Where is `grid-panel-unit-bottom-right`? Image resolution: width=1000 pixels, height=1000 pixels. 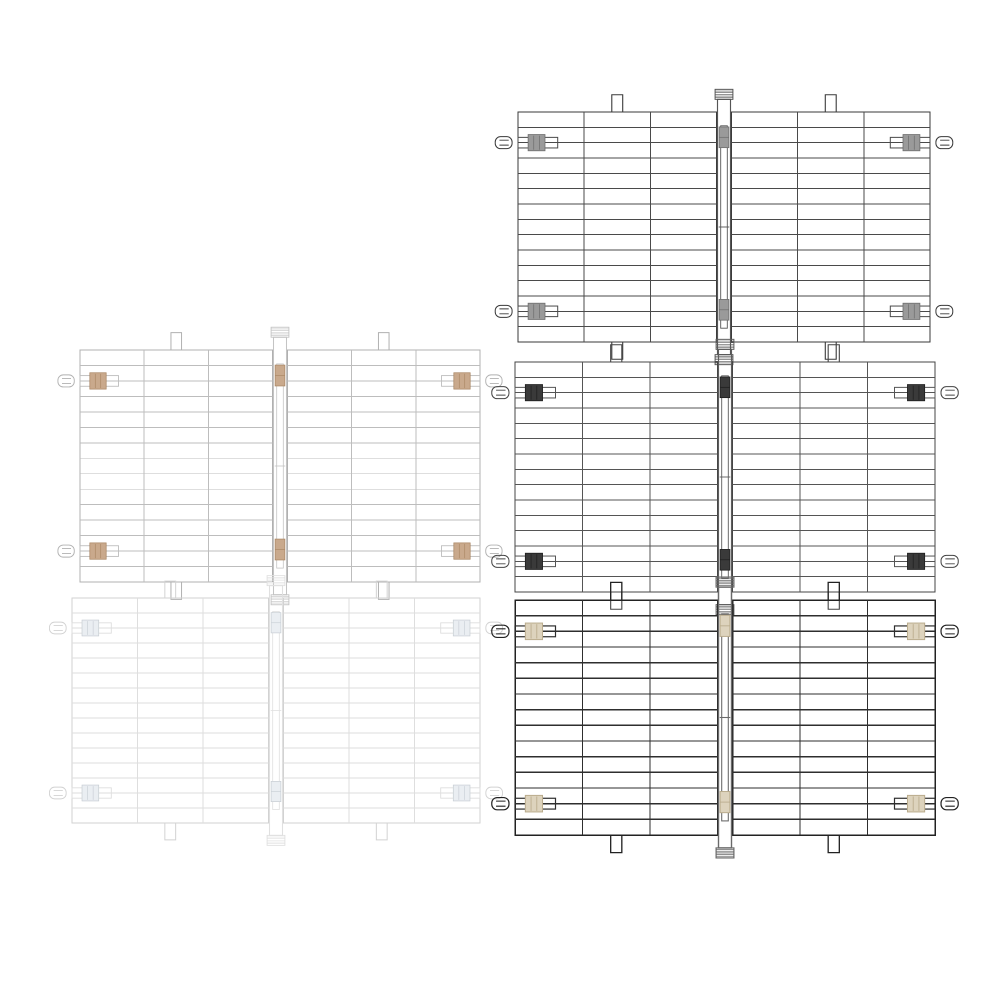 grid-panel-unit-bottom-right is located at coordinates (725, 717).